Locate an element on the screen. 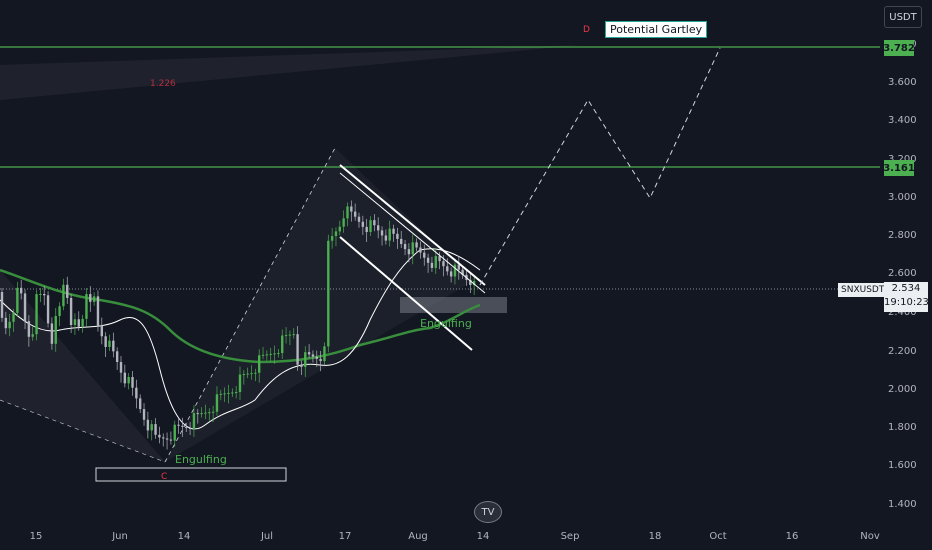  time-tick: 17 is located at coordinates (345, 536).